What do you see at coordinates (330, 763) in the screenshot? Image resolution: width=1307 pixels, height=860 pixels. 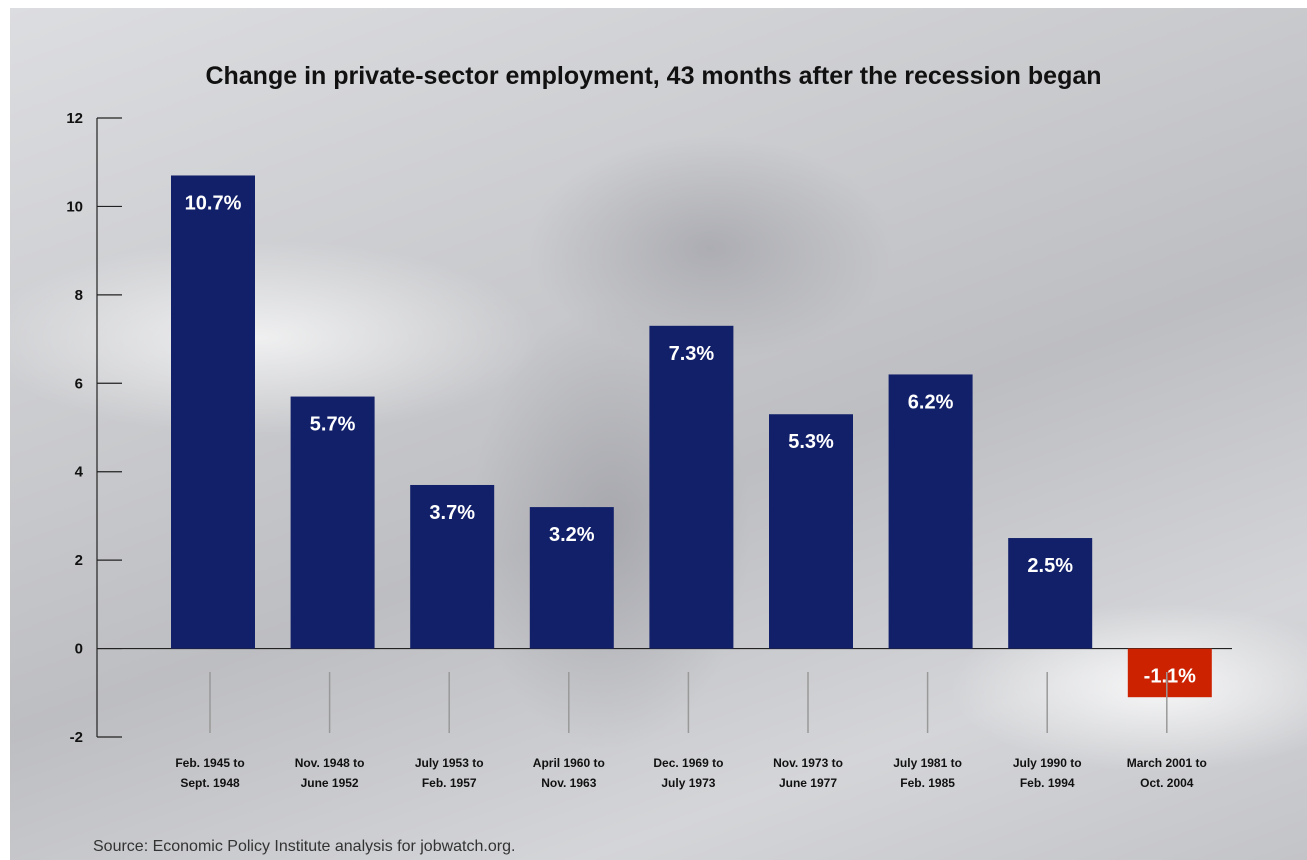 I see `x-category-label: Nov. 1948 to` at bounding box center [330, 763].